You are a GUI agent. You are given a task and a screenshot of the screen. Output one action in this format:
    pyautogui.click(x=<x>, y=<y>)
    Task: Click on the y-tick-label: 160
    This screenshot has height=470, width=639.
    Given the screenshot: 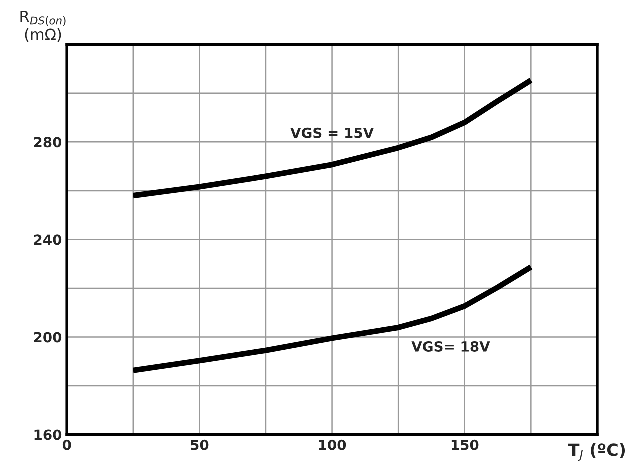 What is the action you would take?
    pyautogui.click(x=48, y=435)
    